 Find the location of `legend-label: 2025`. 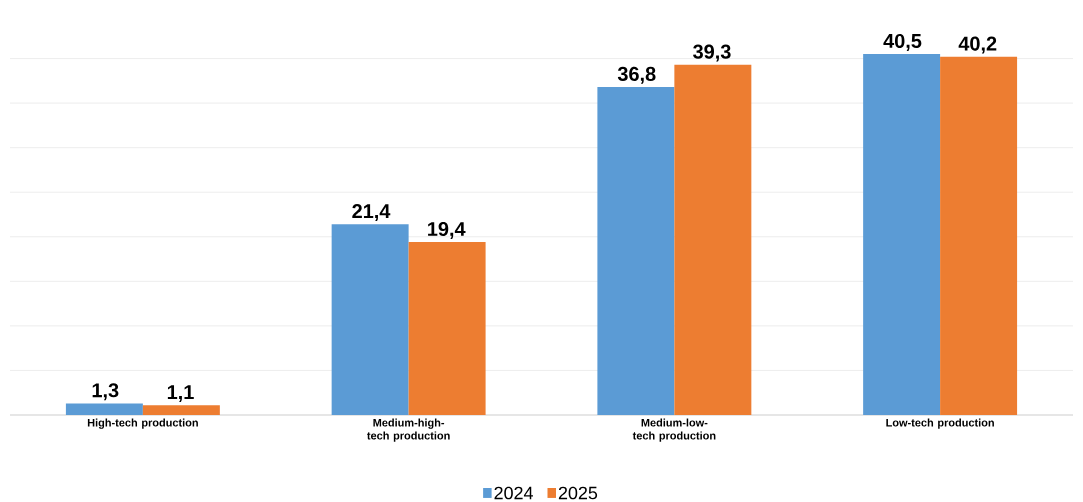

legend-label: 2025 is located at coordinates (578, 493).